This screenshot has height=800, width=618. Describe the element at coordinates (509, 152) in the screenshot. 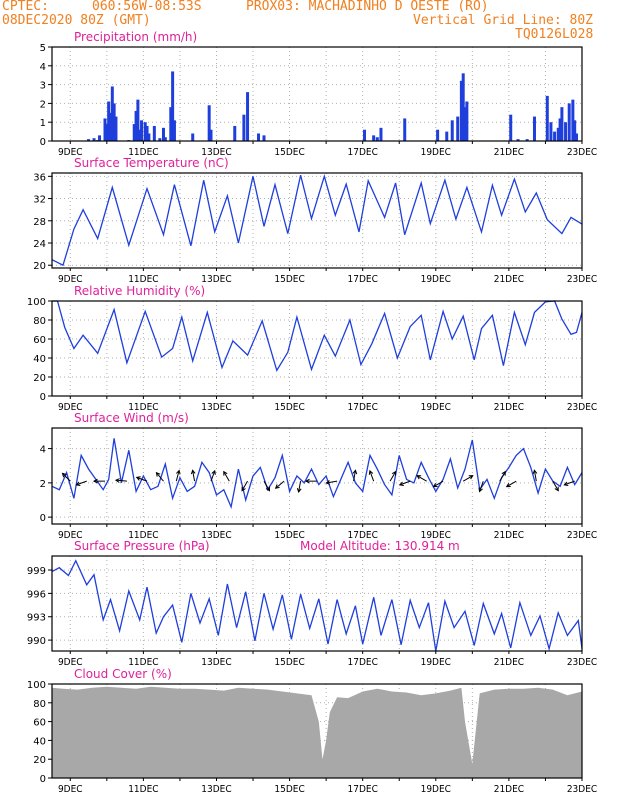

I see `panel1-xtick-label: 21DEC` at that location.